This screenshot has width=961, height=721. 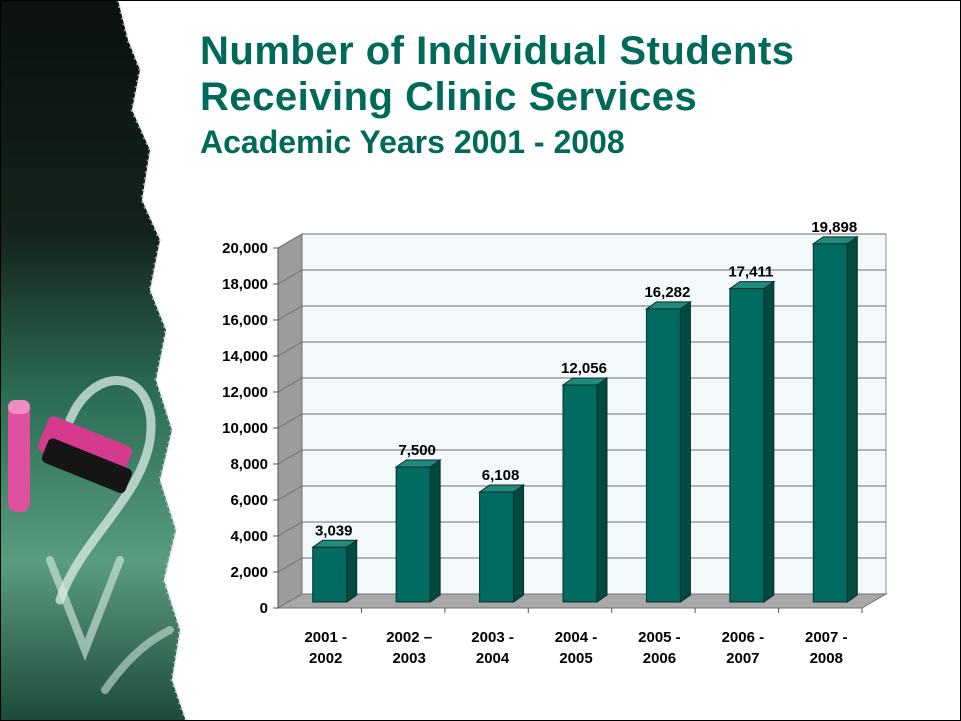 What do you see at coordinates (826, 637) in the screenshot?
I see `x-tick-label: 2007 -` at bounding box center [826, 637].